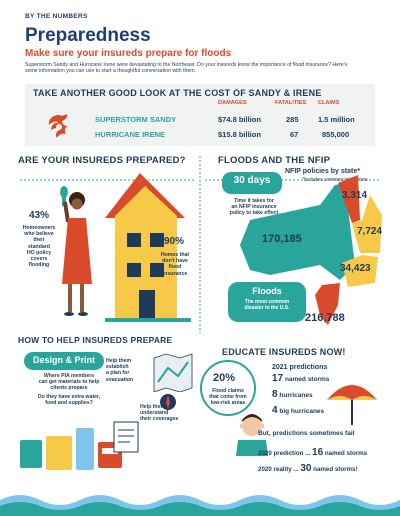 Image resolution: width=400 pixels, height=516 pixels. What do you see at coordinates (311, 250) in the screenshot?
I see `northeast-map` at bounding box center [311, 250].